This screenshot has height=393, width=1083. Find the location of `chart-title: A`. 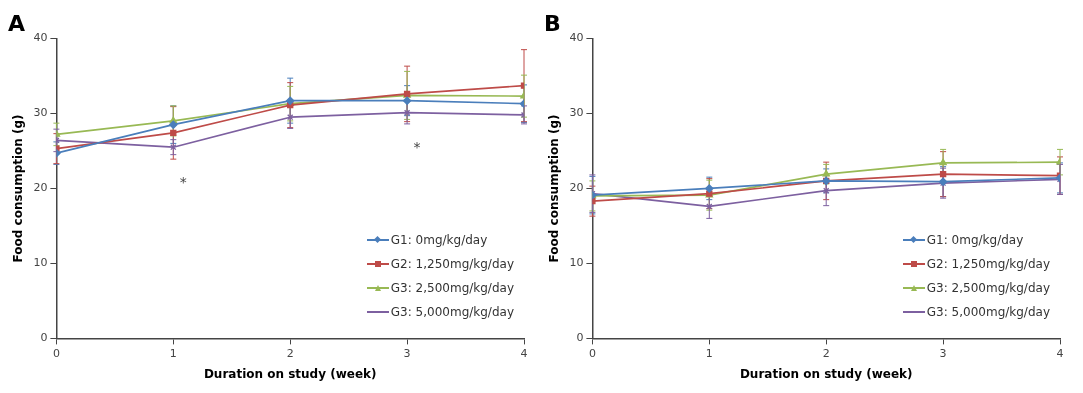

chart-title: A is located at coordinates (17, 23).